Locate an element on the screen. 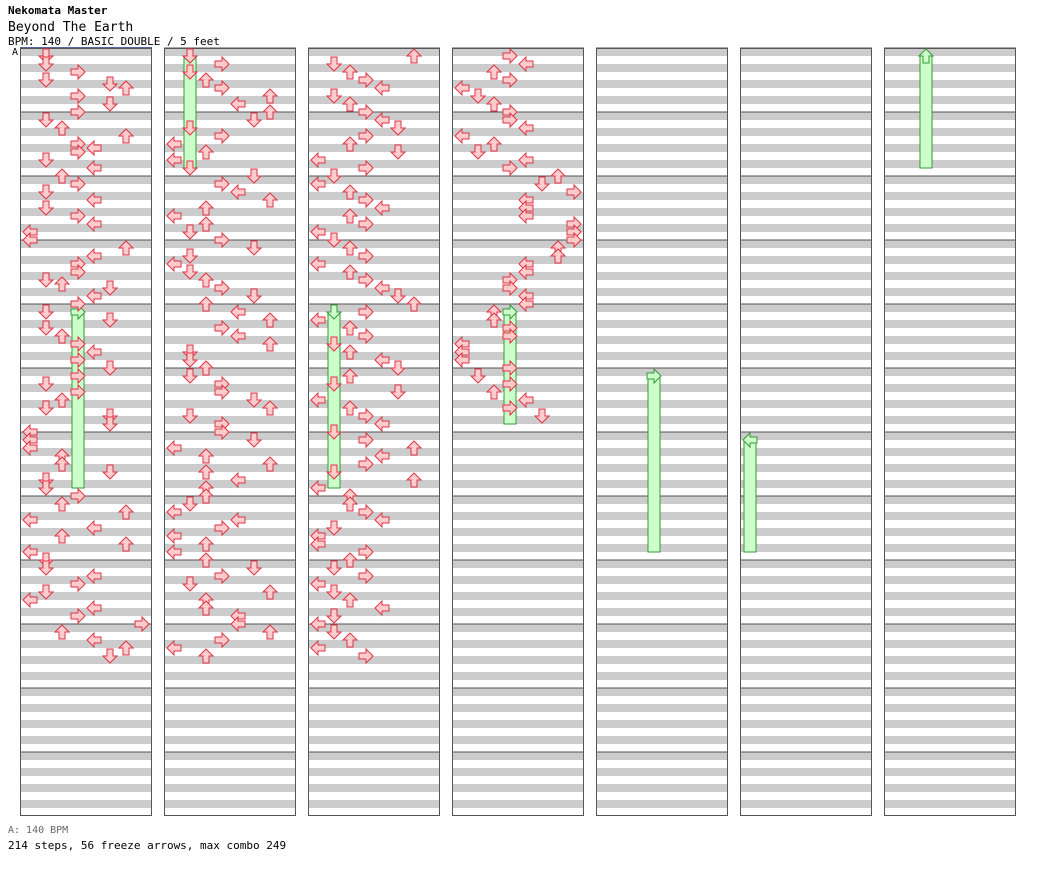 The height and width of the screenshot is (876, 1040). bpm-marker-label: A is located at coordinates (15, 52).